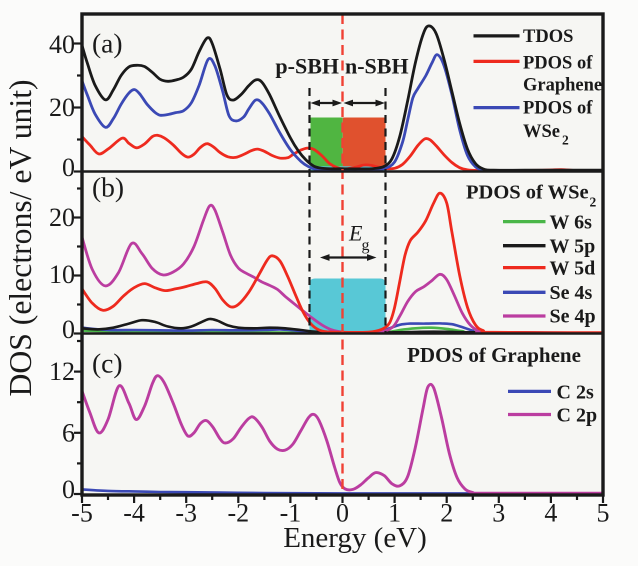 Image resolution: width=638 pixels, height=566 pixels. Describe the element at coordinates (573, 269) in the screenshot. I see `svg-text: W 5d` at that location.